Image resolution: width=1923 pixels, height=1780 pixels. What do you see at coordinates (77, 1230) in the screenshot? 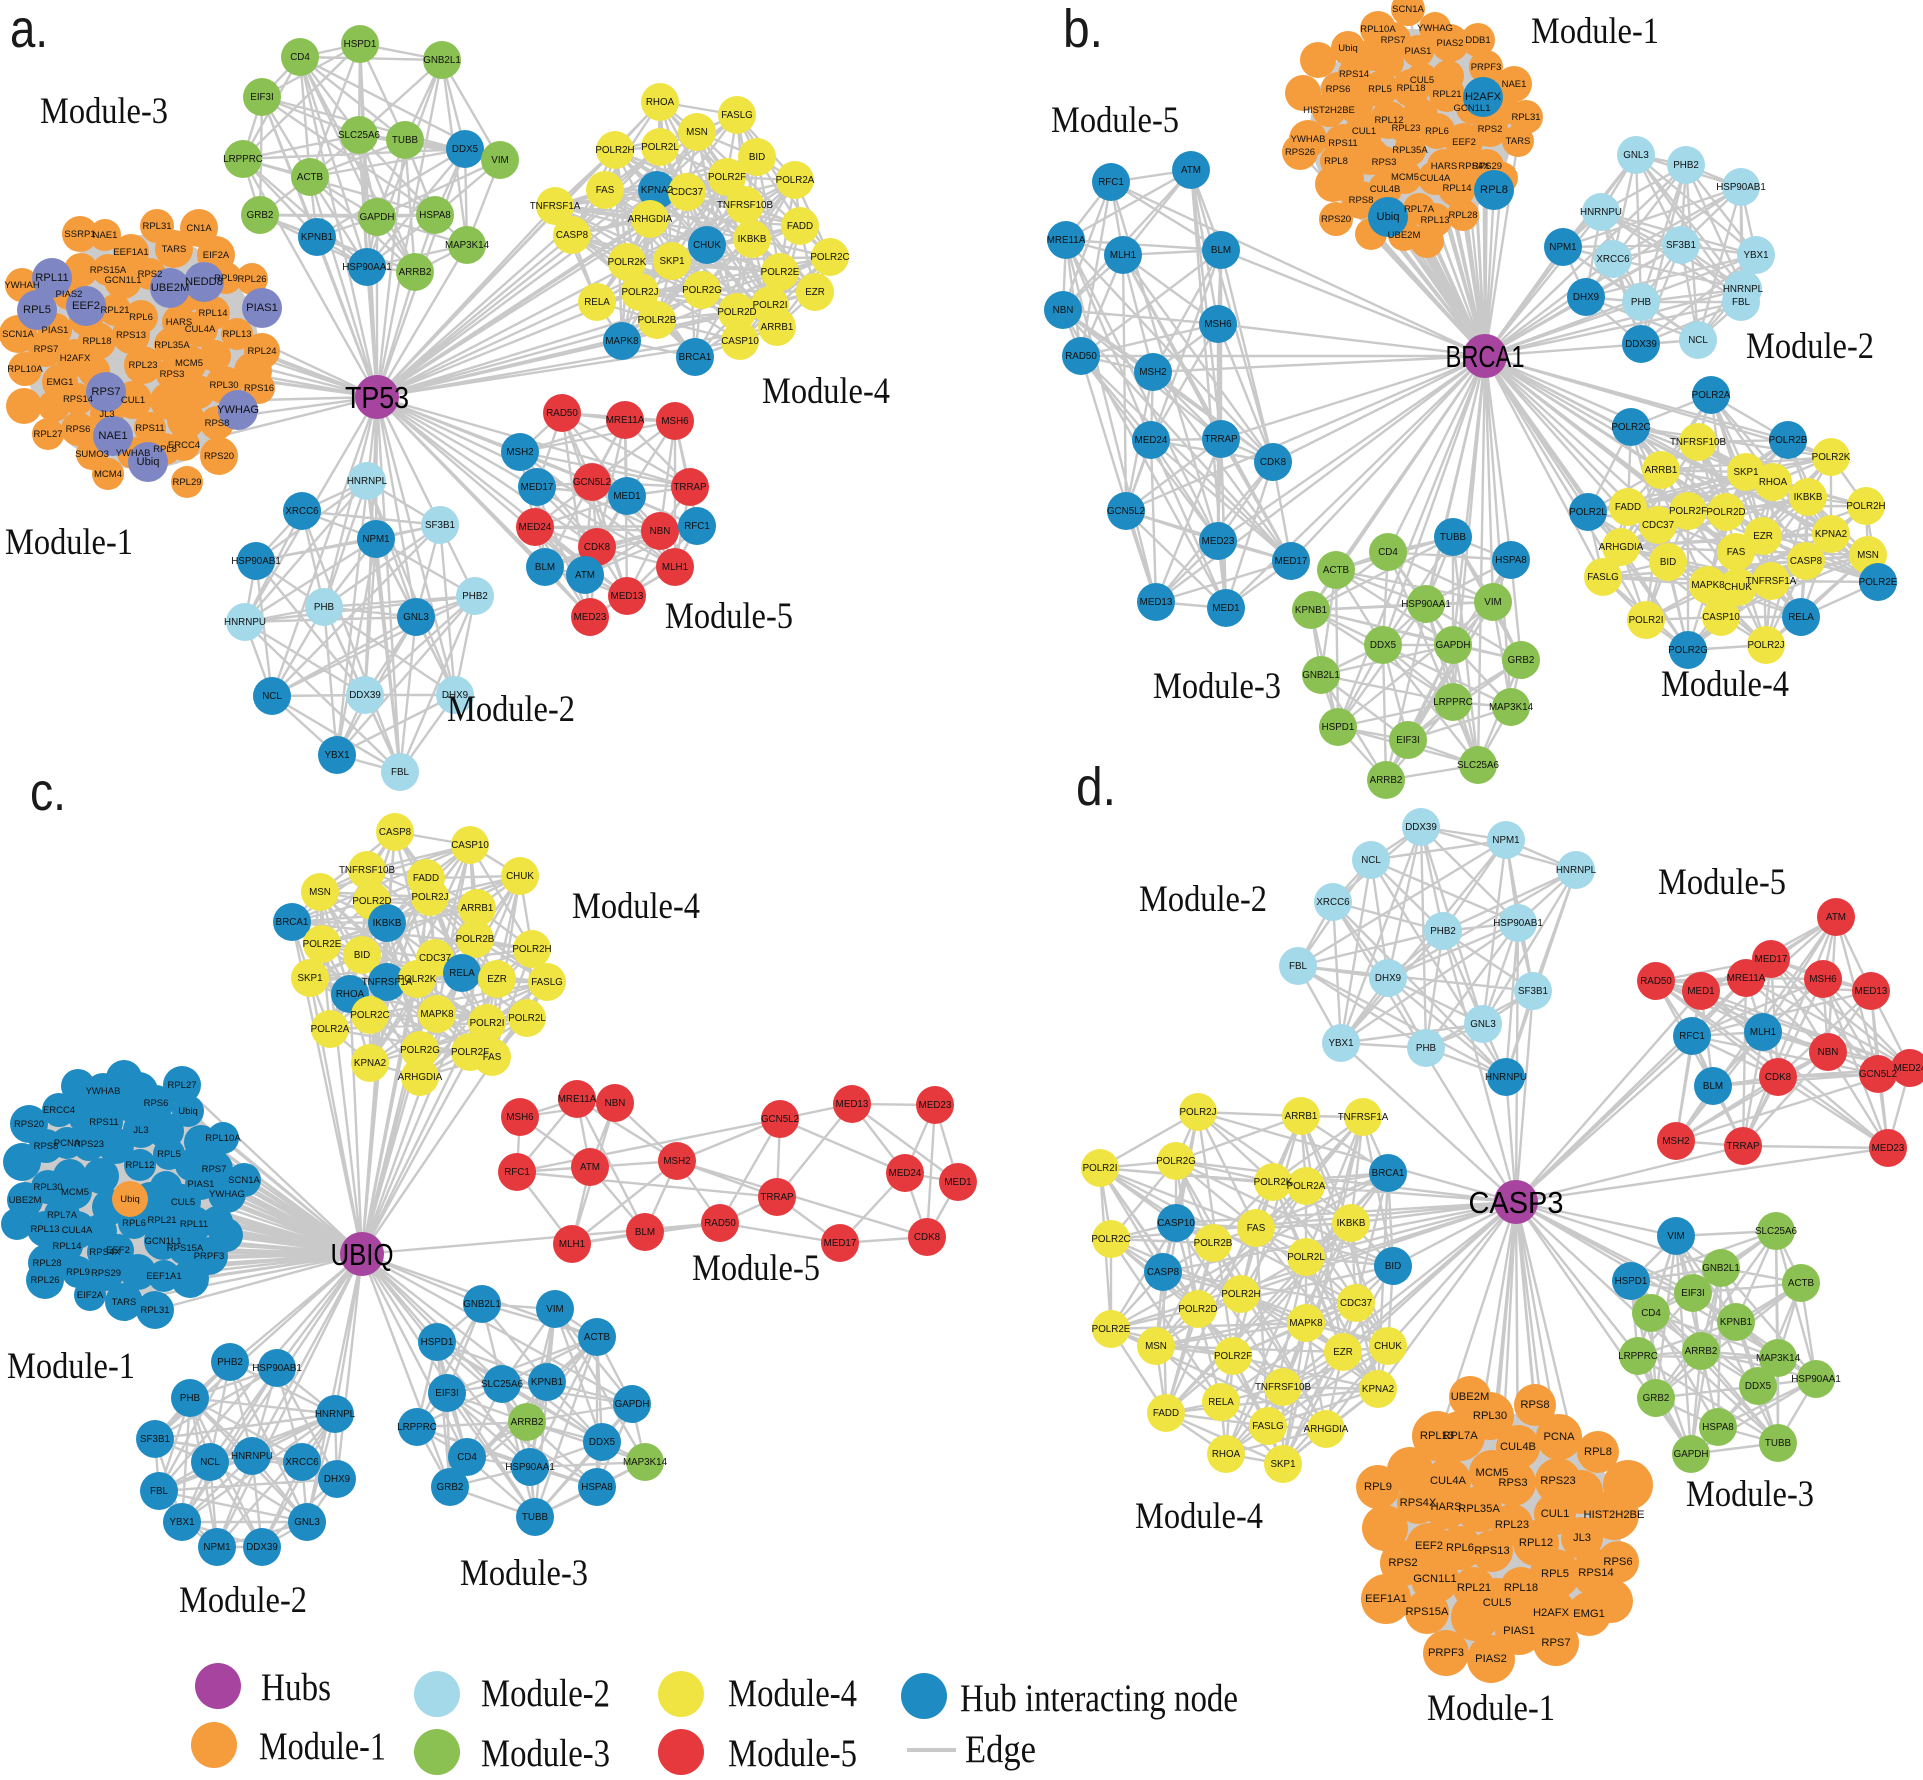
I see `svg-text: CUL4A` at bounding box center [77, 1230].